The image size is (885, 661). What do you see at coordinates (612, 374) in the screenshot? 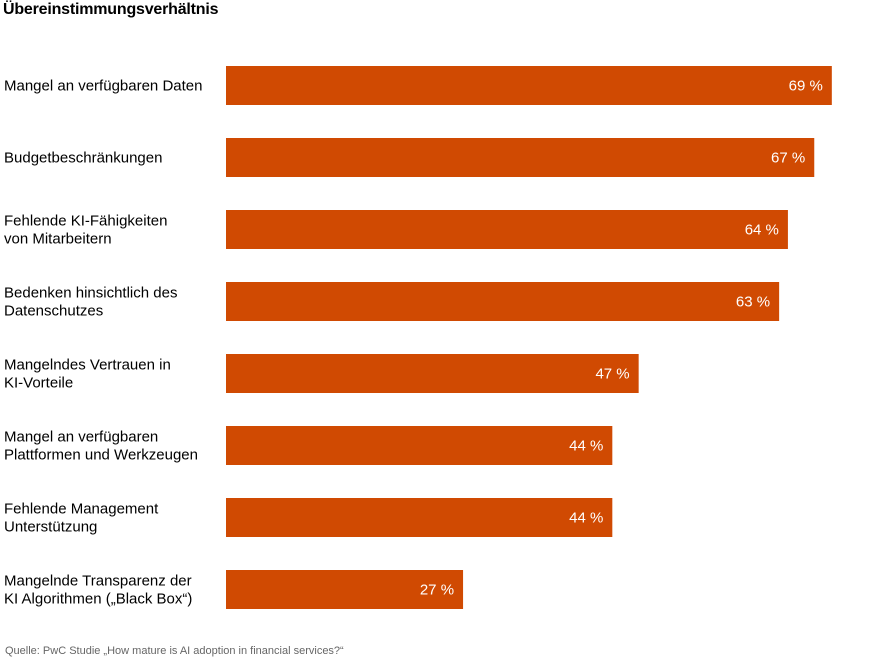
I see `value-label: 47 %` at bounding box center [612, 374].